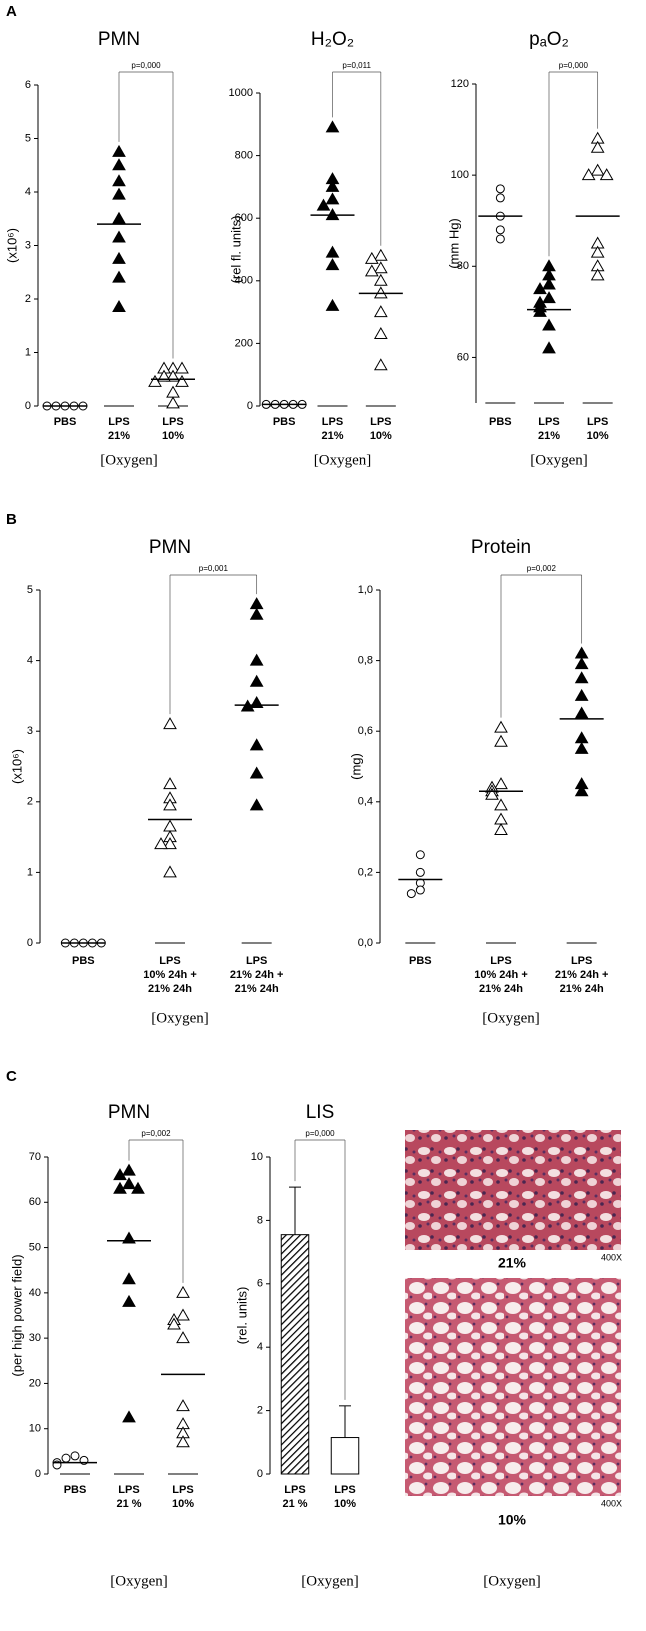 The image size is (646, 1631). I want to click on y-axis-label: (mm Hg), so click(453, 243).